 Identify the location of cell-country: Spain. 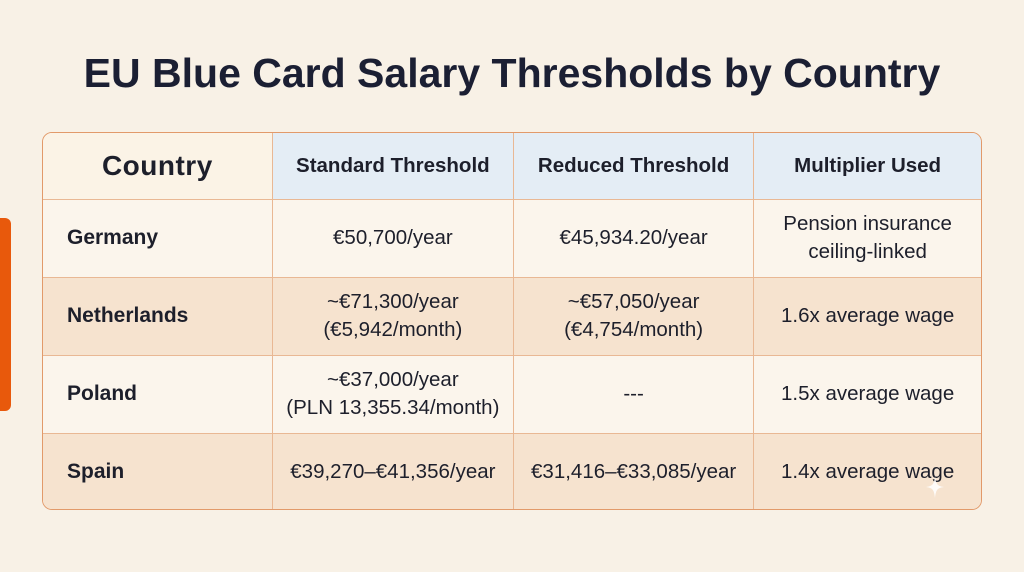
(158, 471).